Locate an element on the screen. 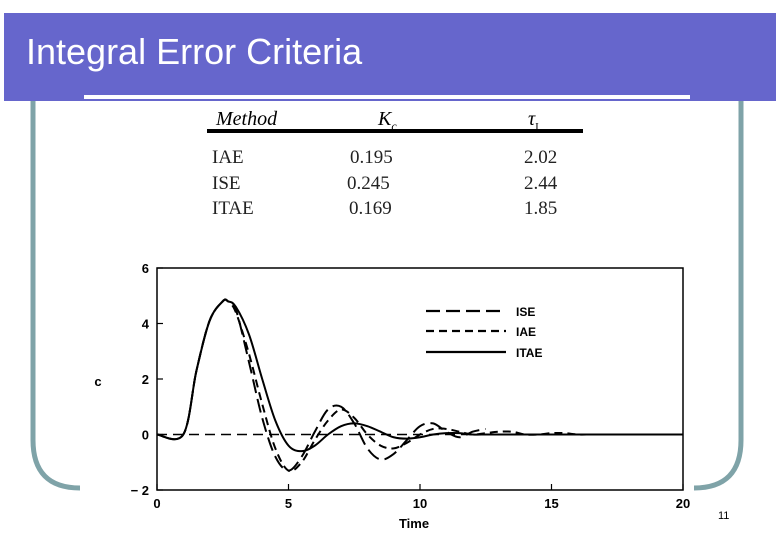 The image size is (780, 540). header-kc: Kc is located at coordinates (387, 121).